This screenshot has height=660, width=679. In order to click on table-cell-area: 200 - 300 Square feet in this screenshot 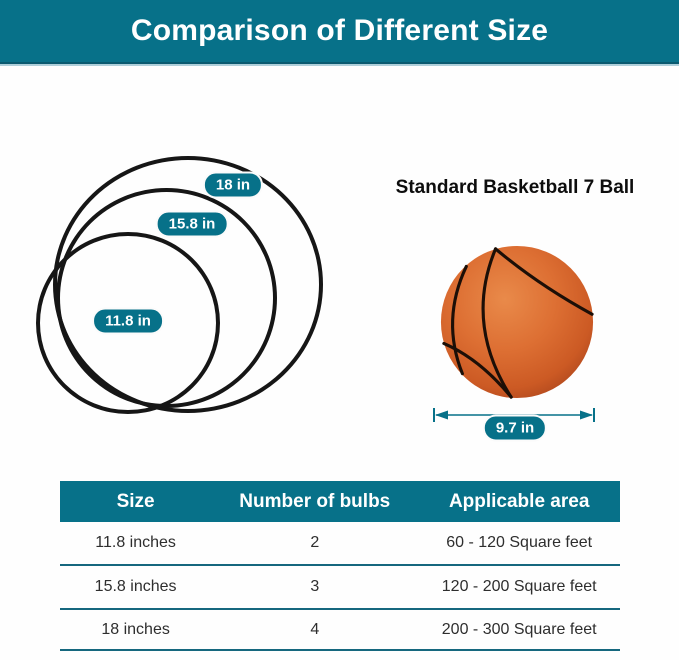, I will do `click(519, 629)`.